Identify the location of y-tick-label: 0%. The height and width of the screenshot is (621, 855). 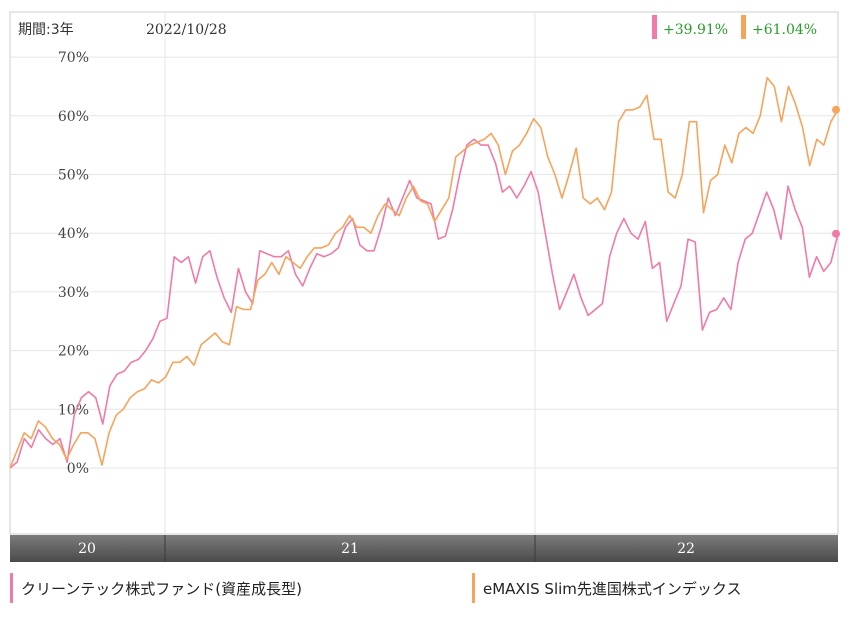
(78, 469).